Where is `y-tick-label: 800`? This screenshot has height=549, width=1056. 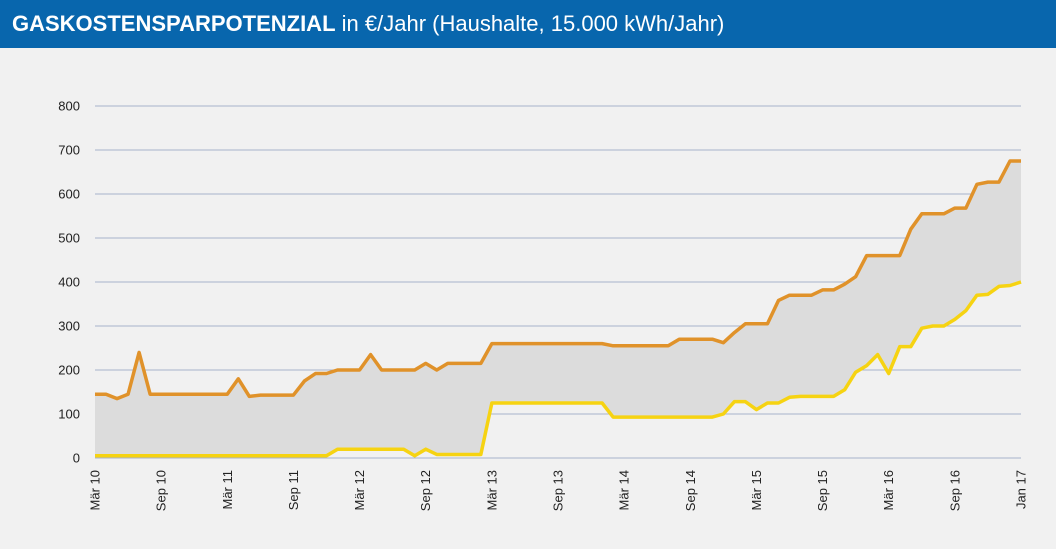
y-tick-label: 800 is located at coordinates (69, 106).